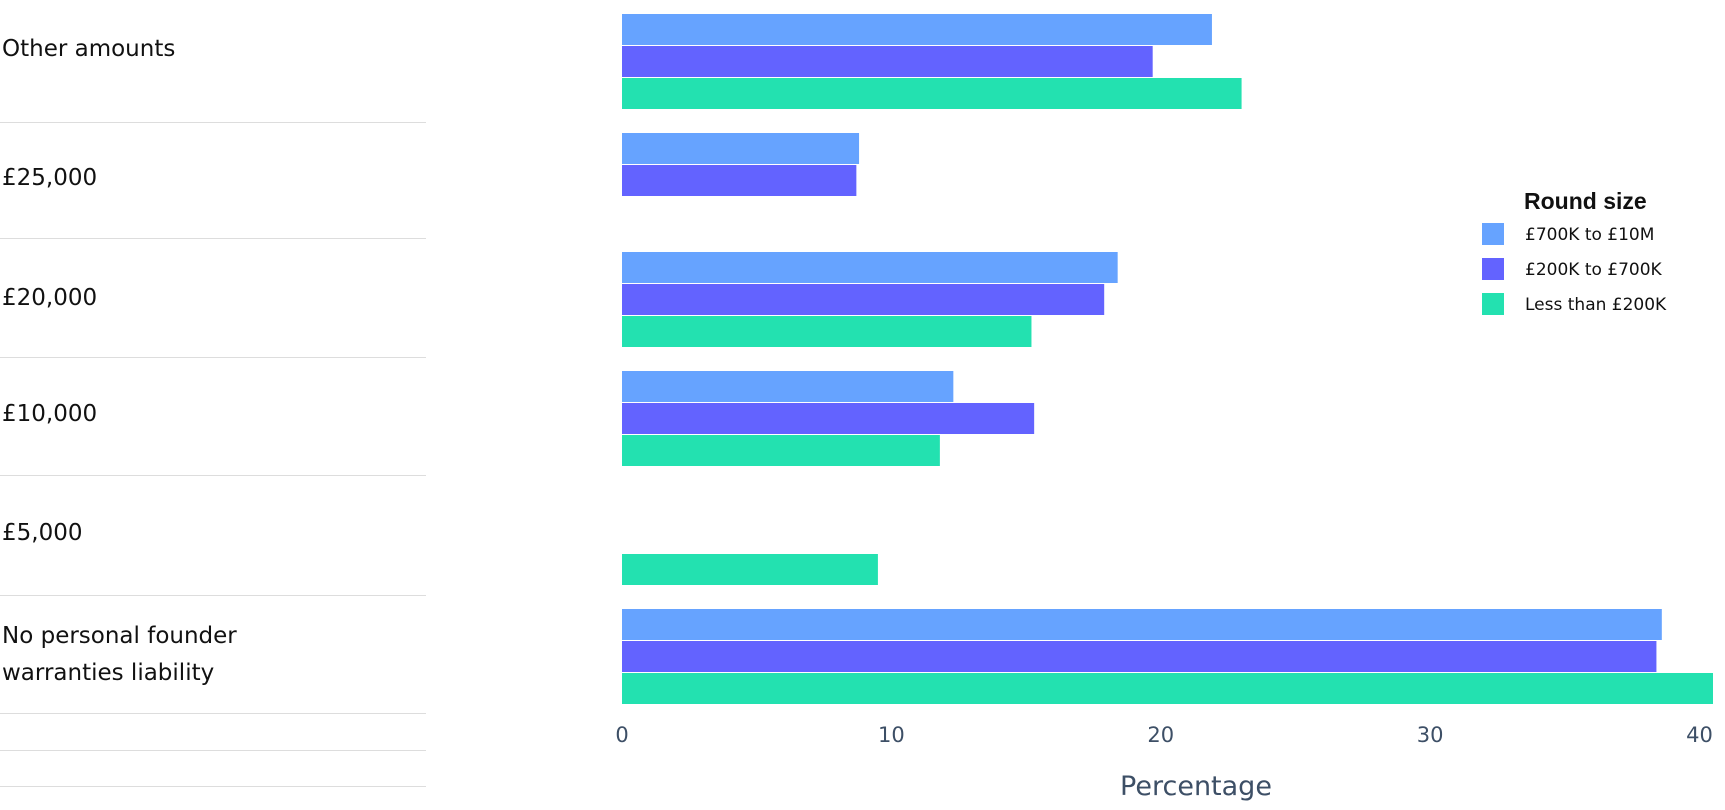  Describe the element at coordinates (1589, 235) in the screenshot. I see `legend-label: £700K to £10M` at that location.